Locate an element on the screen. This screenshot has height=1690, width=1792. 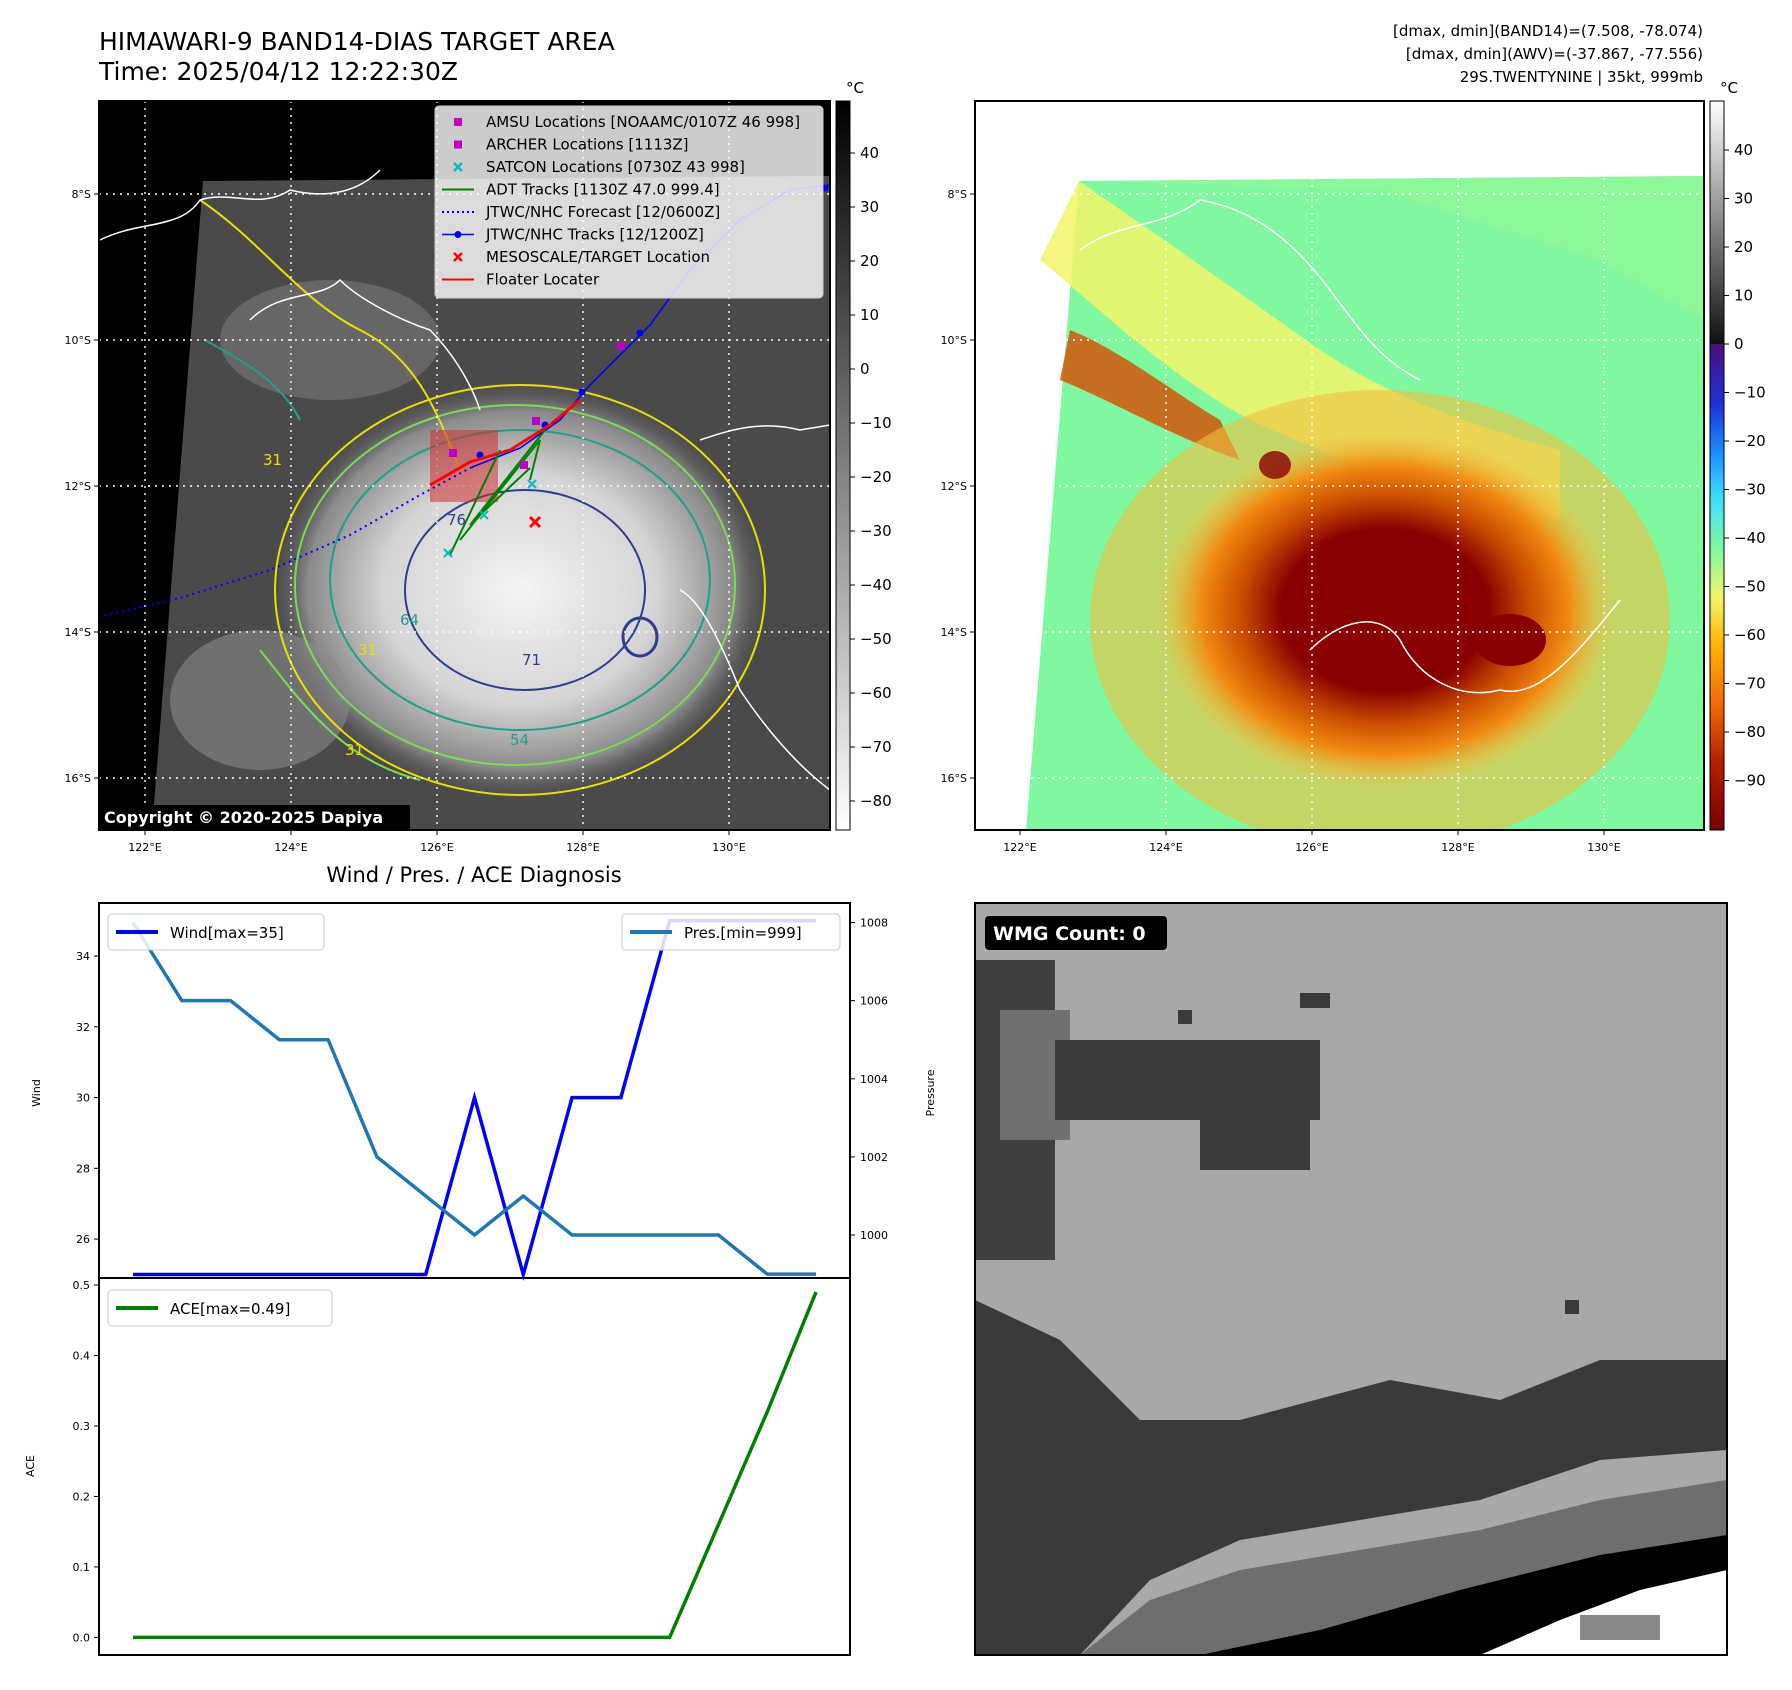
lat-tick-label: 12°S is located at coordinates (954, 486).